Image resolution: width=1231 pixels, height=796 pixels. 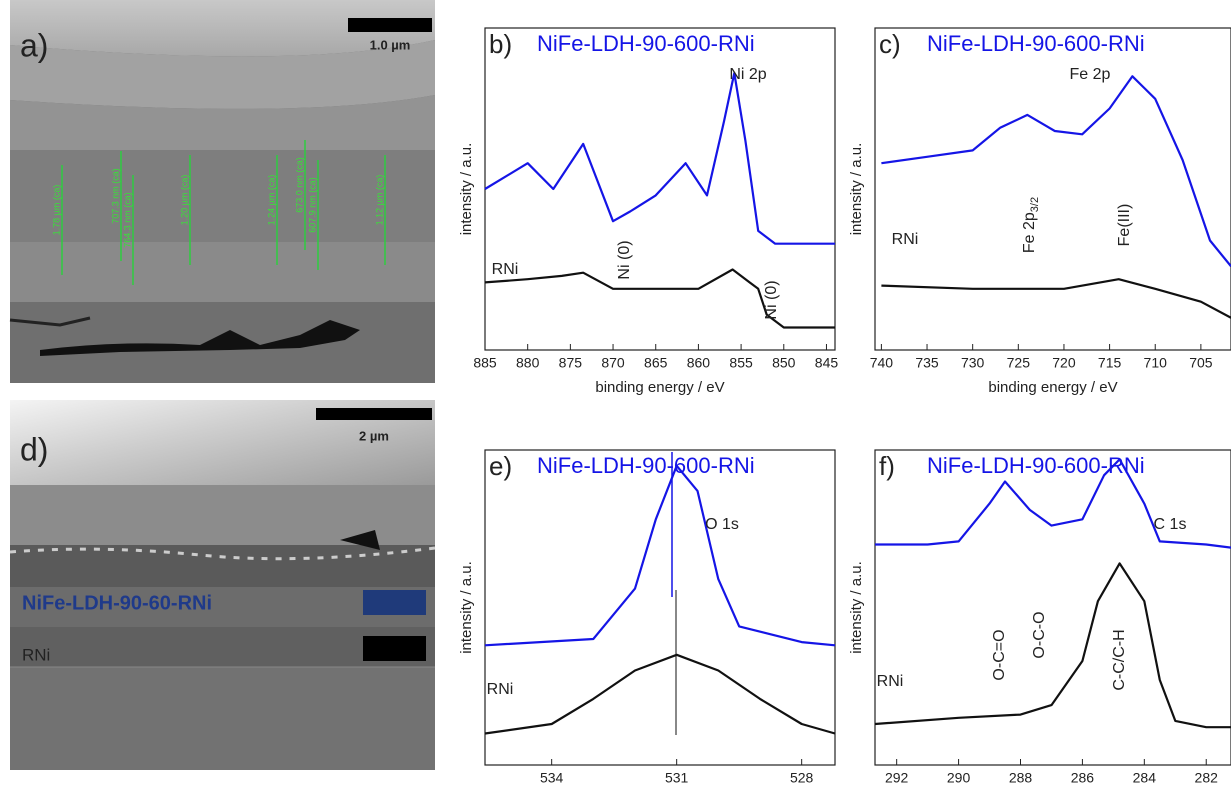 I want to click on annotation: Ni 2p, so click(x=747, y=74).